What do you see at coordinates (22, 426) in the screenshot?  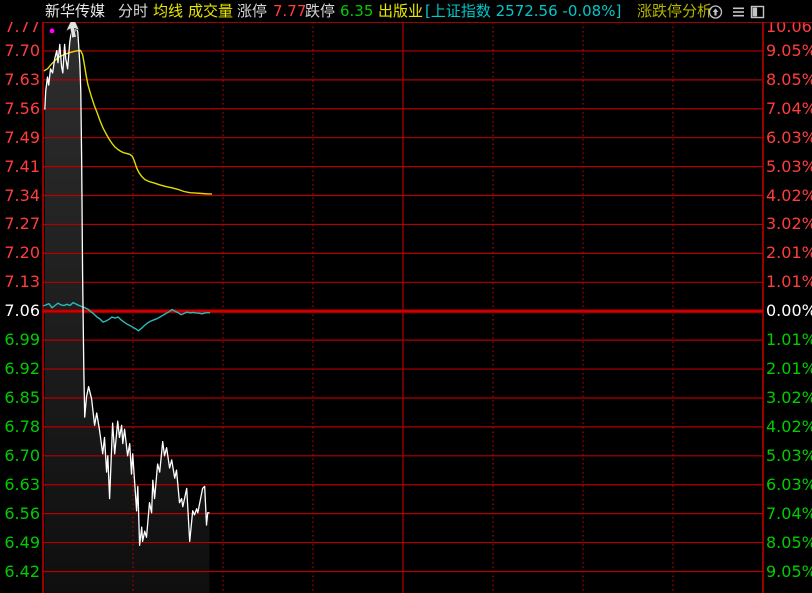 I see `price-tick-label: 6.78` at bounding box center [22, 426].